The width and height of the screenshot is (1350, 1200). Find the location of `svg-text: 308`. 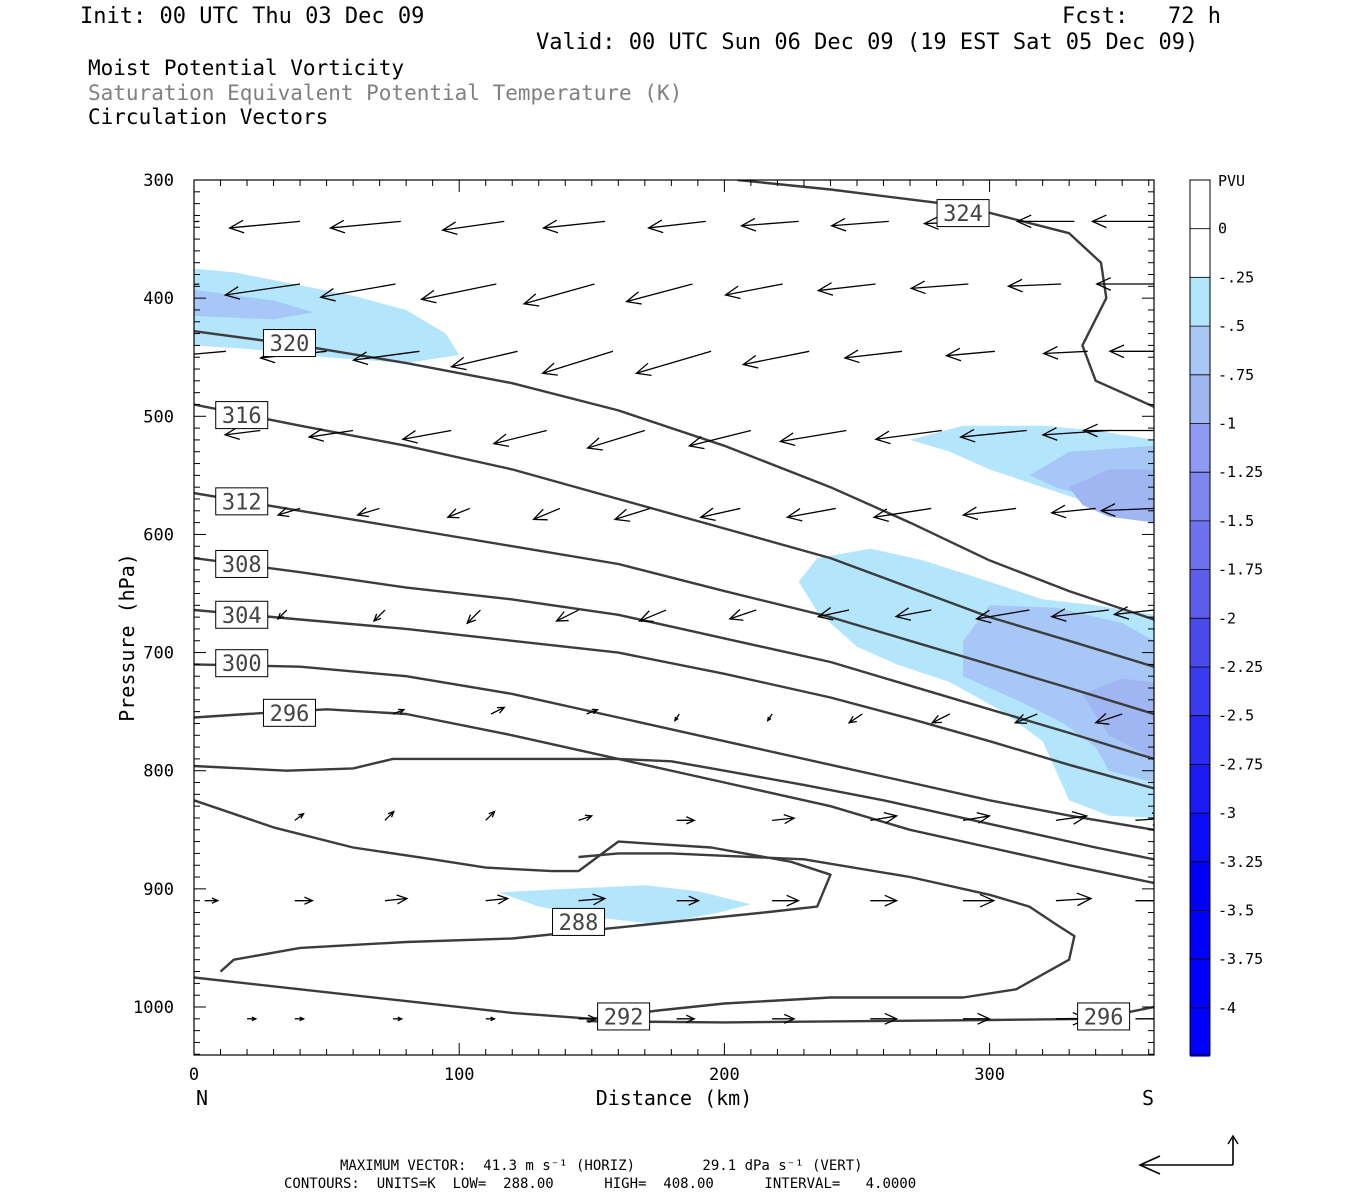

svg-text: 308 is located at coordinates (242, 565).